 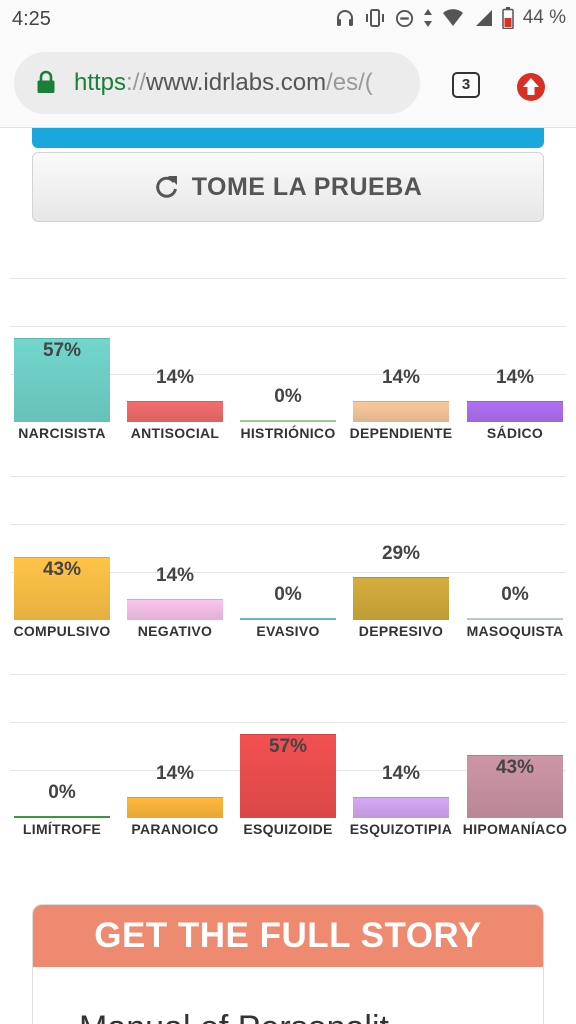 What do you see at coordinates (507, 18) in the screenshot?
I see `battery-icon` at bounding box center [507, 18].